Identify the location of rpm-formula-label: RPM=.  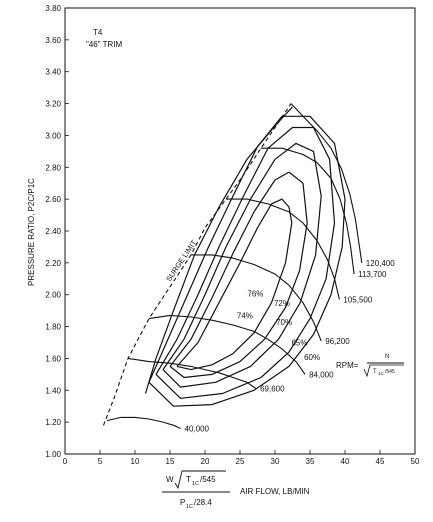
(347, 365).